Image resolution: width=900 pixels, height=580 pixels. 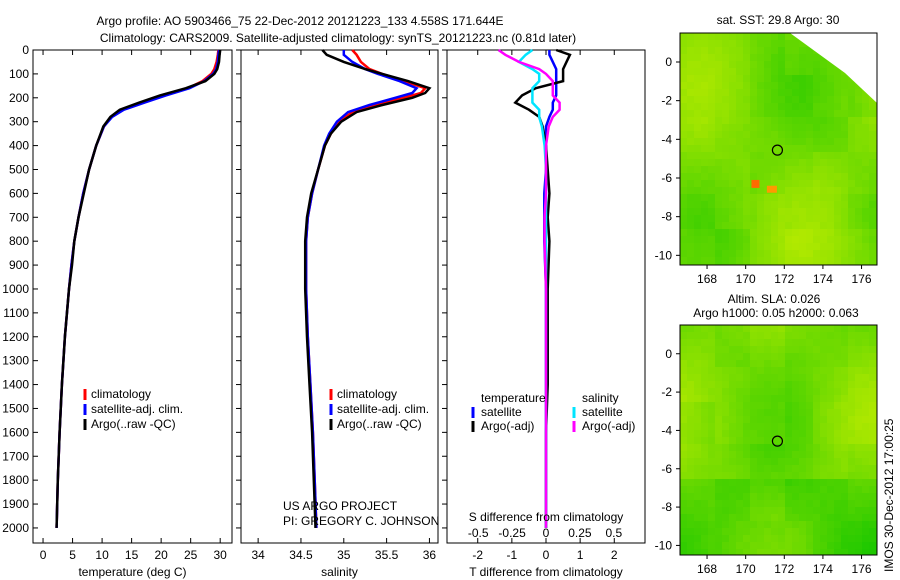 What do you see at coordinates (513, 398) in the screenshot?
I see `legend-header-temperature: temperature` at bounding box center [513, 398].